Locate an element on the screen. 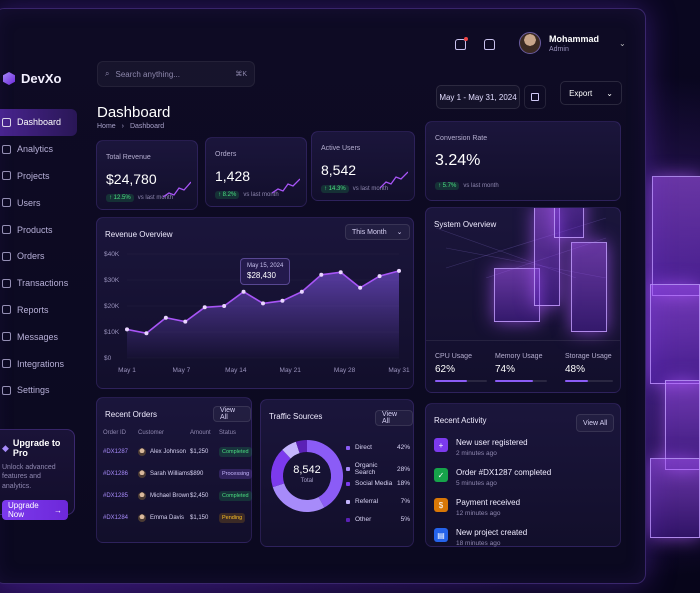 The image size is (700, 593). sidebar-item-dashboard: Dashboard is located at coordinates (38, 122).